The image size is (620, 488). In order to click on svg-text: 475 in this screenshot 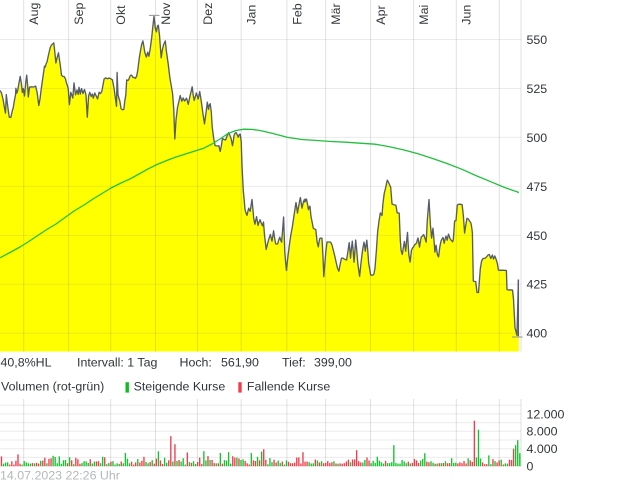, I will do `click(537, 187)`.